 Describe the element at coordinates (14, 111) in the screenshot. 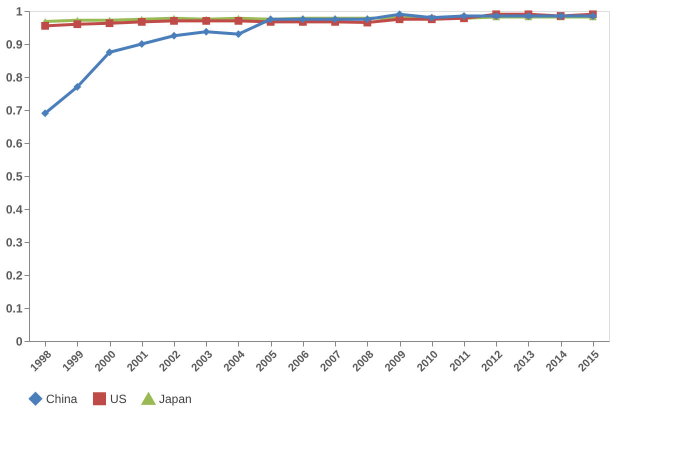

I see `y-tick-label: 0.7` at that location.